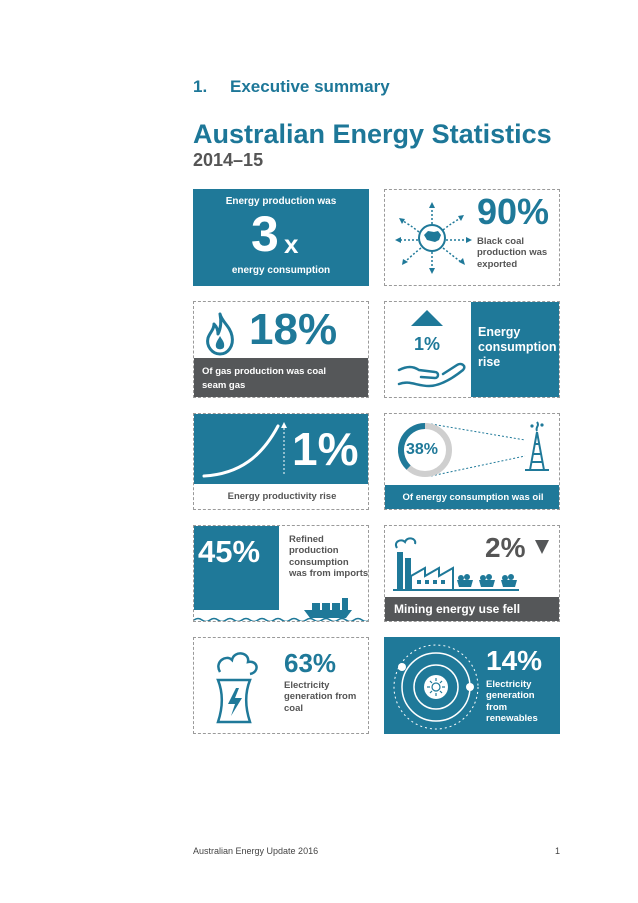 The image size is (638, 903). Describe the element at coordinates (310, 86) in the screenshot. I see `section-title: Executive summary` at that location.